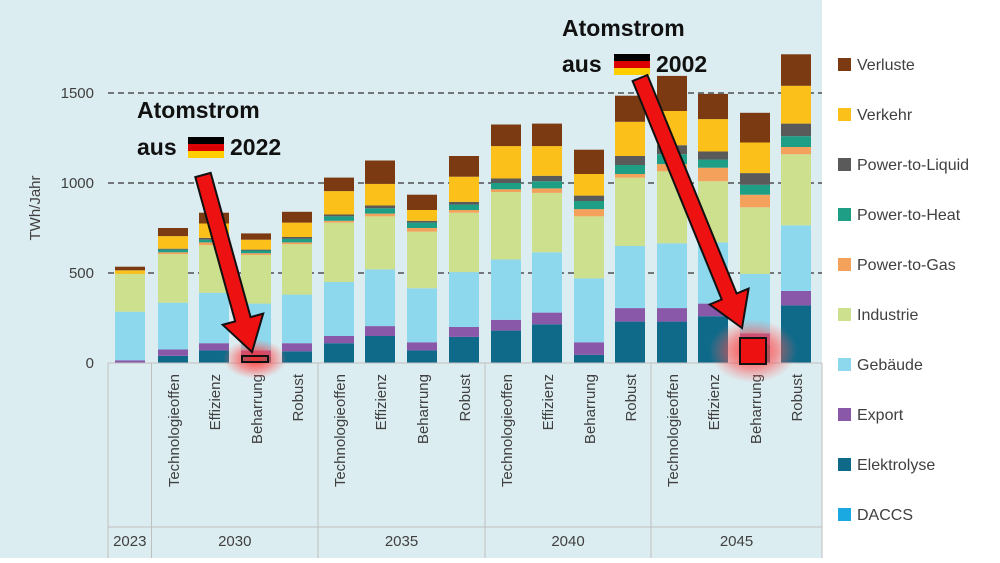 The width and height of the screenshot is (1000, 563). Describe the element at coordinates (589, 213) in the screenshot. I see `bar-2040-beharrung-power-to-gas` at that location.